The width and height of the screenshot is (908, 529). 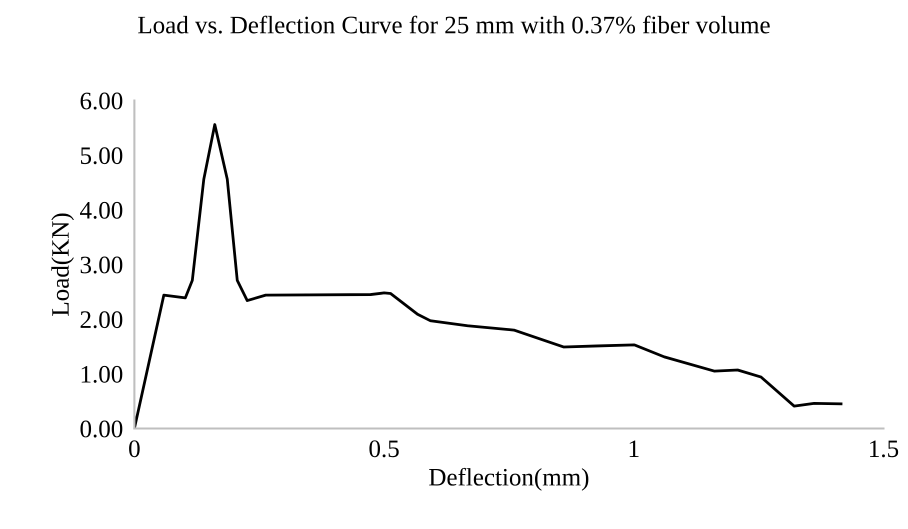 I want to click on chart-title: Load vs. Deflection Curve for 25 mm with 0.37% fiber volume, so click(x=454, y=25).